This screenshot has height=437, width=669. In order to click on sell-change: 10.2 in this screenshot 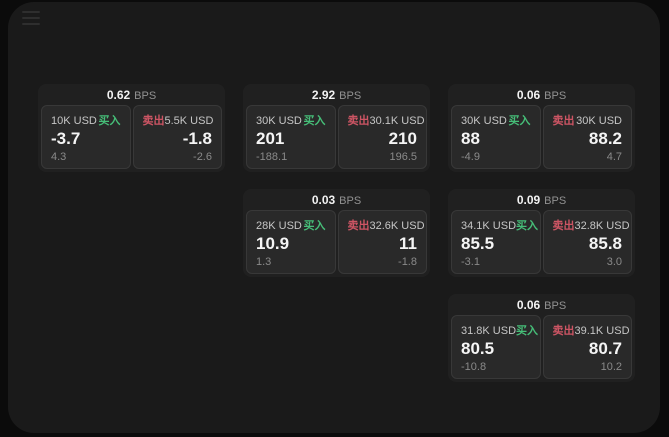, I will do `click(611, 367)`.